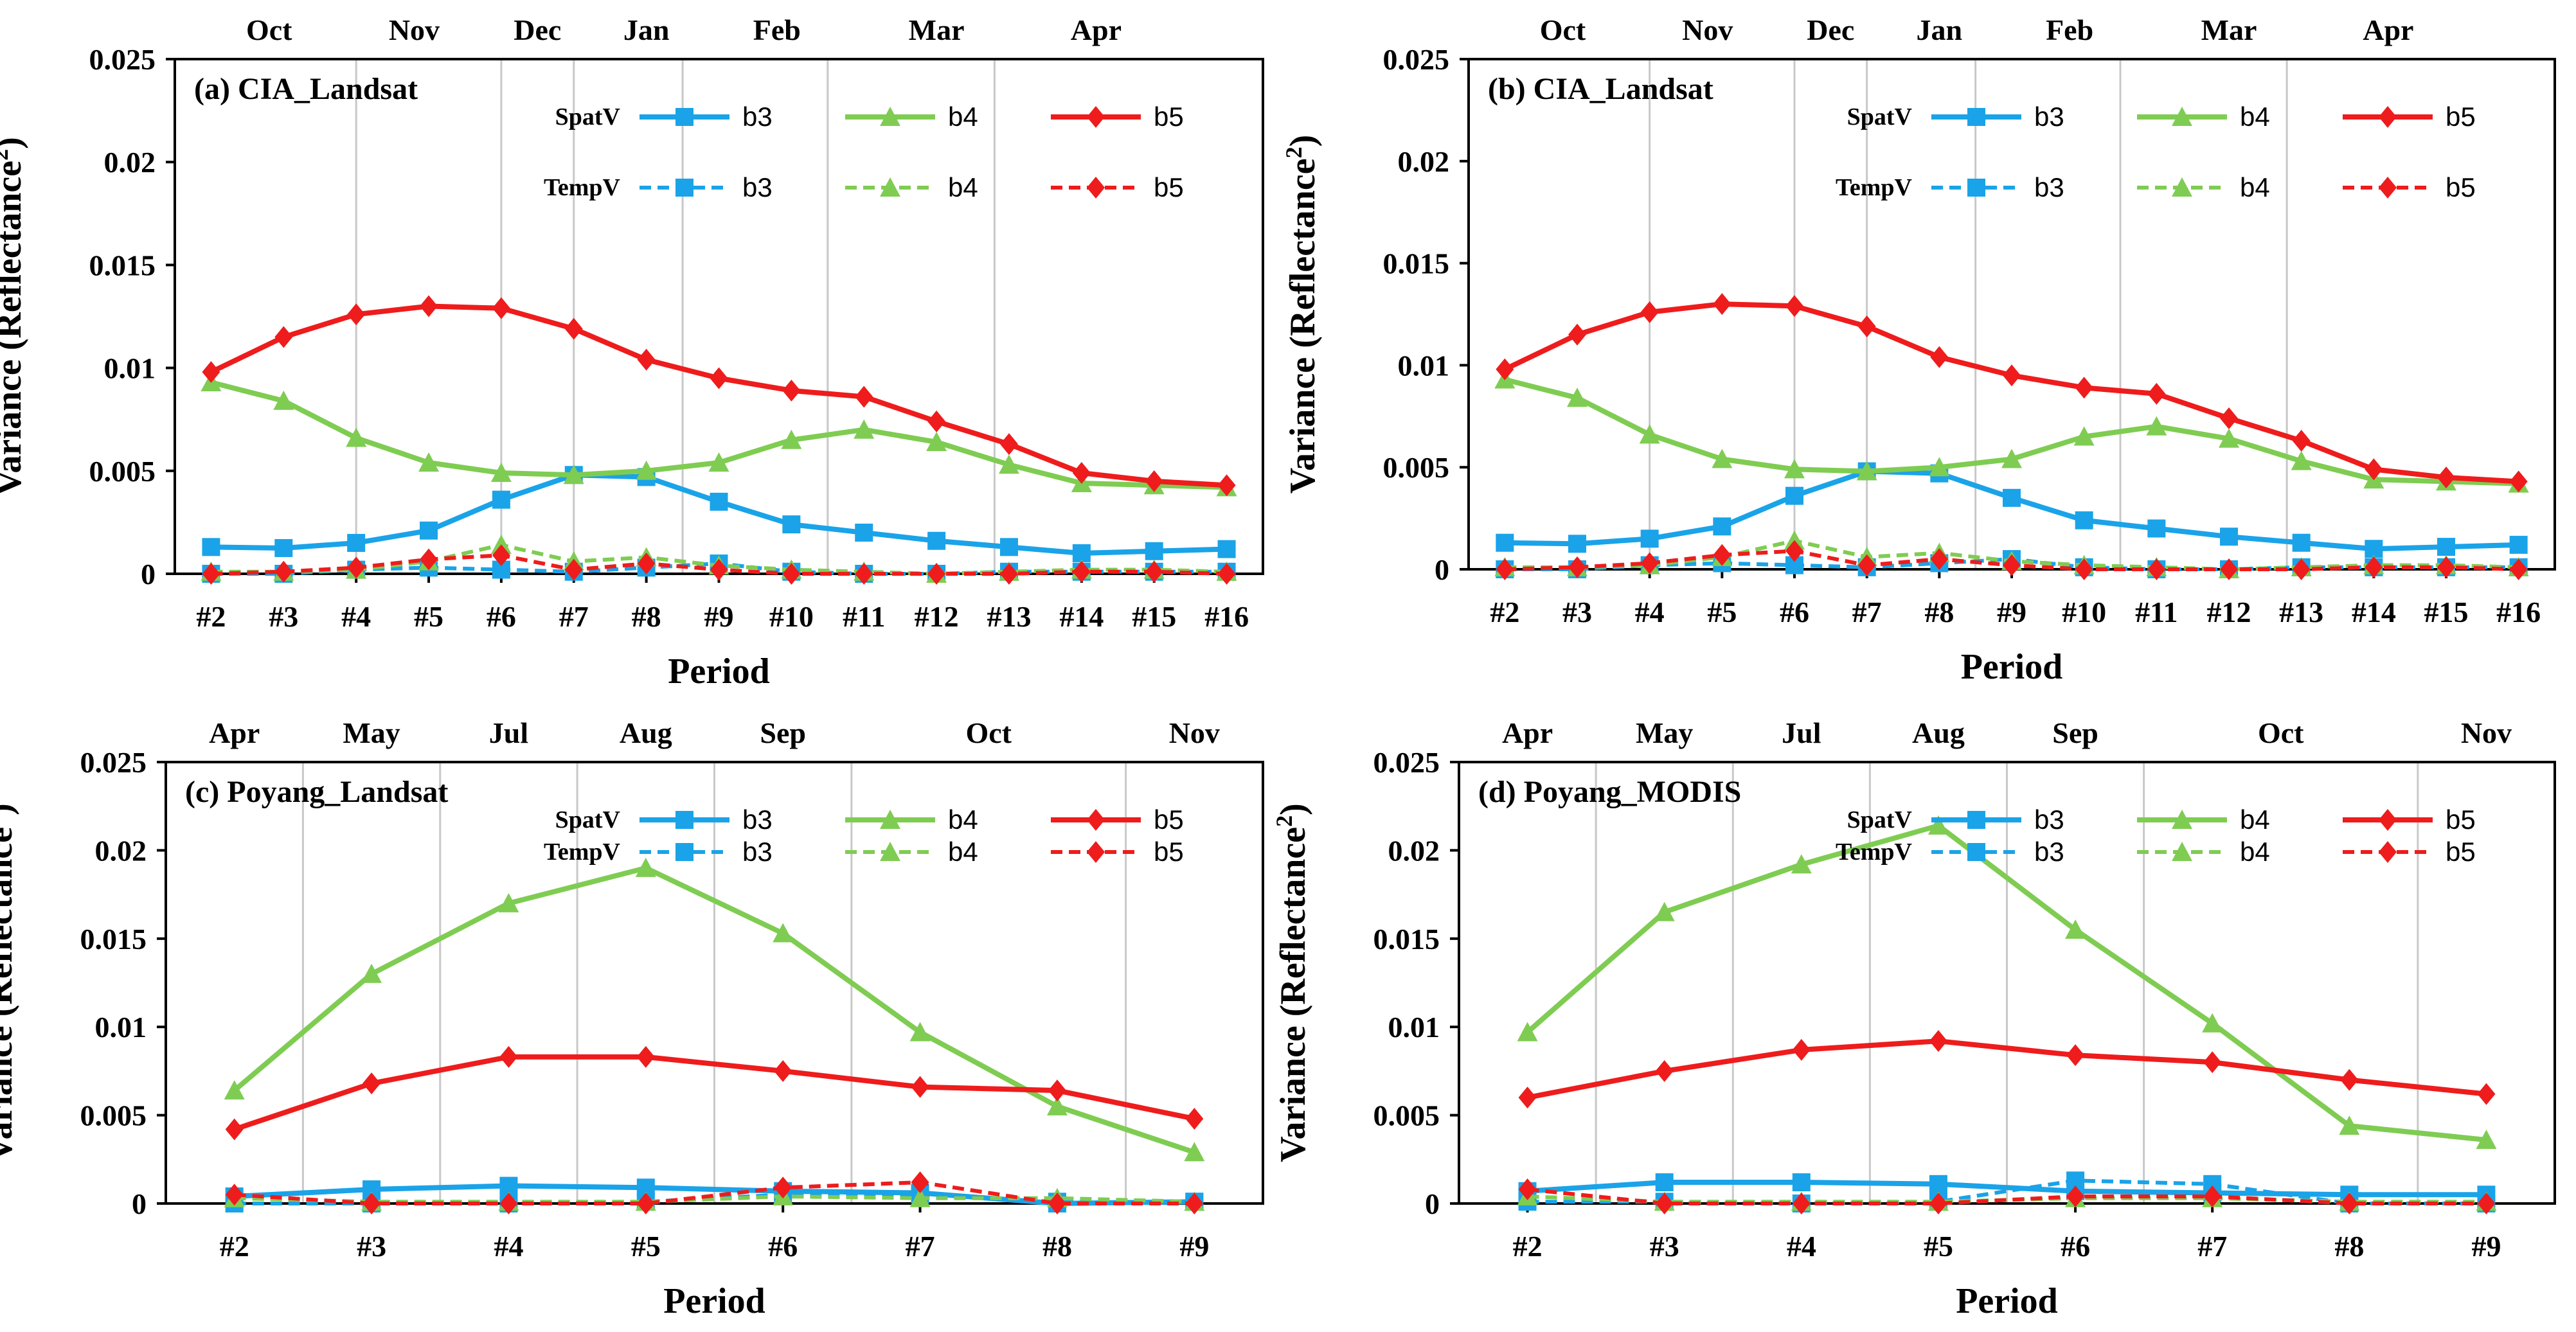  Describe the element at coordinates (646, 30) in the screenshot. I see `month-label: Jan` at that location.